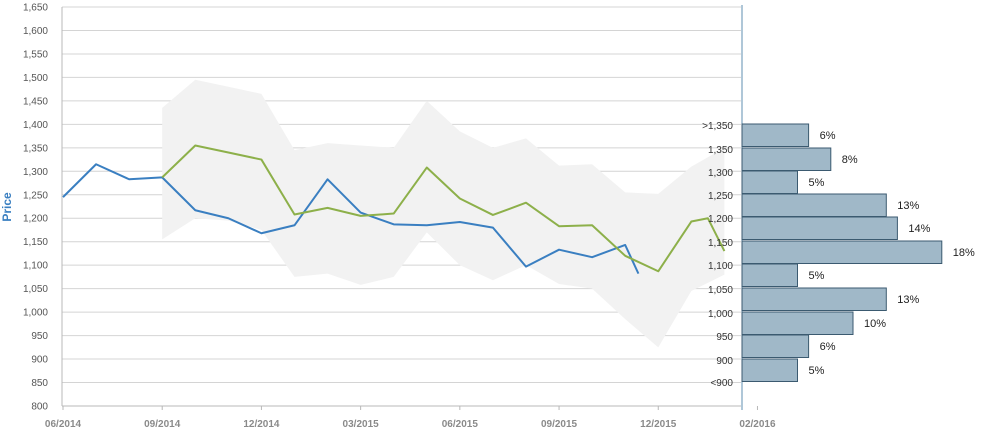 This screenshot has height=434, width=983. What do you see at coordinates (35, 148) in the screenshot?
I see `y-tick-label: 1,350` at bounding box center [35, 148].